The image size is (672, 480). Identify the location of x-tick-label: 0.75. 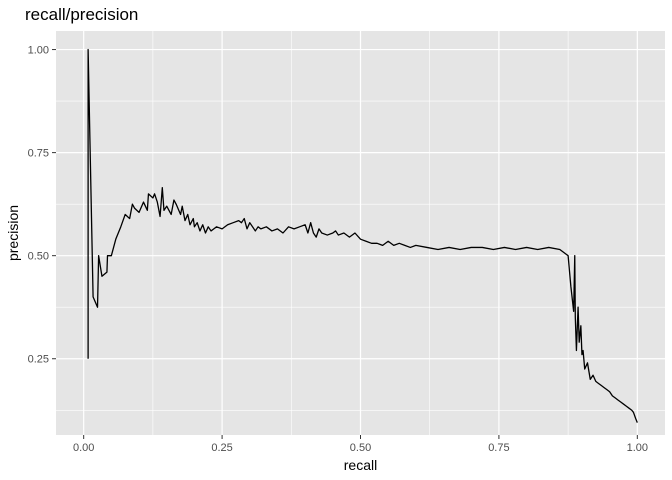
(498, 448).